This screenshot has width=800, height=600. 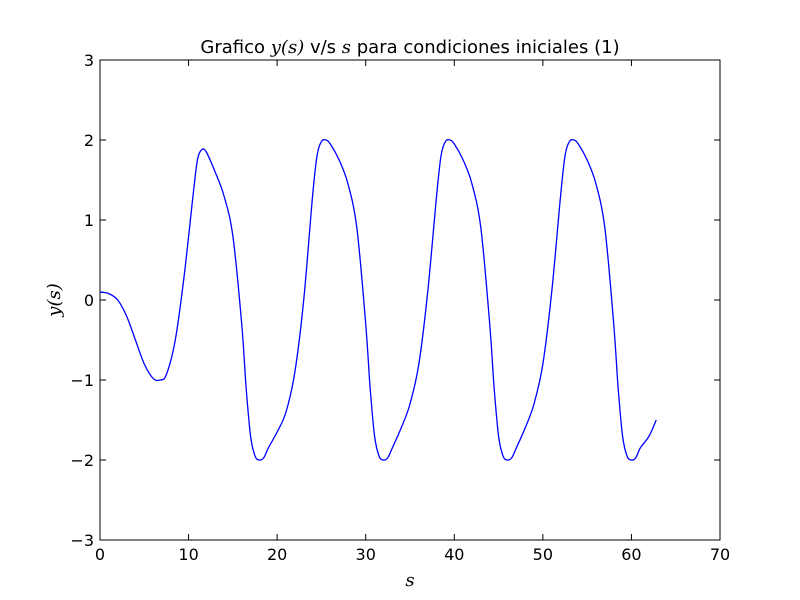 I want to click on y-tick-label: −2, so click(x=82, y=460).